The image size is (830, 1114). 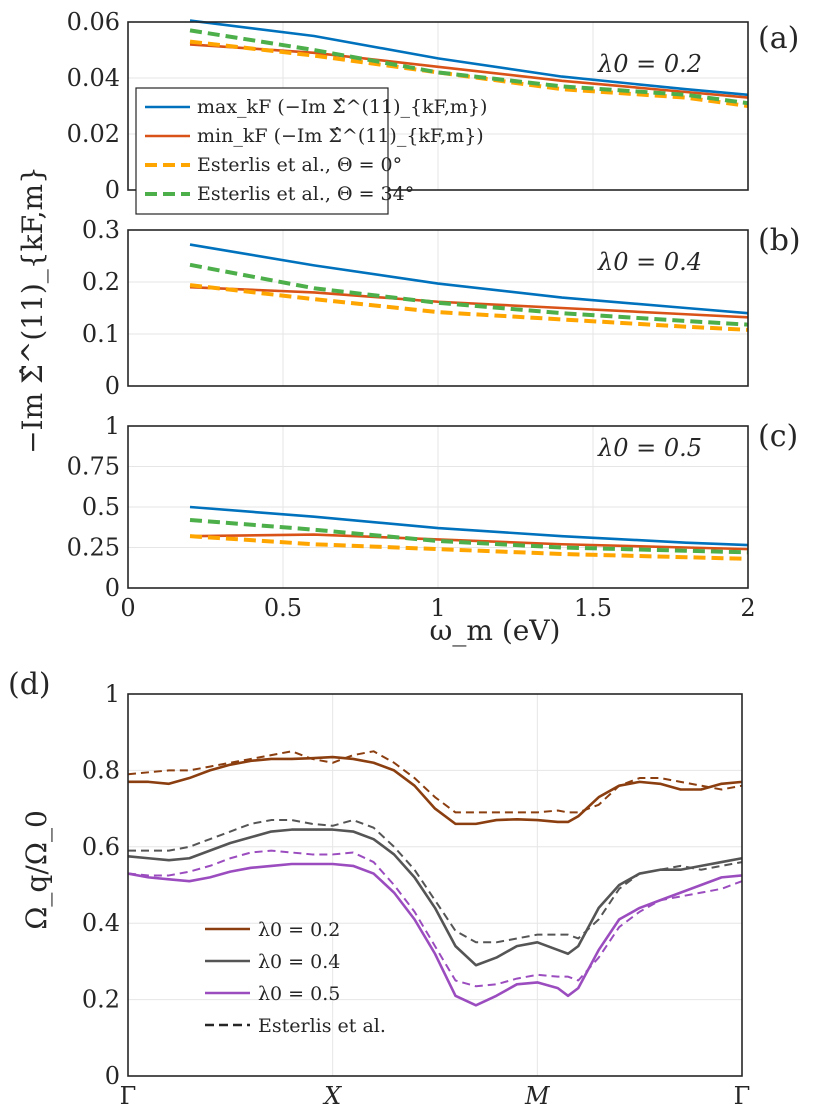 I want to click on y-tick-label: 0.3, so click(x=101, y=230).